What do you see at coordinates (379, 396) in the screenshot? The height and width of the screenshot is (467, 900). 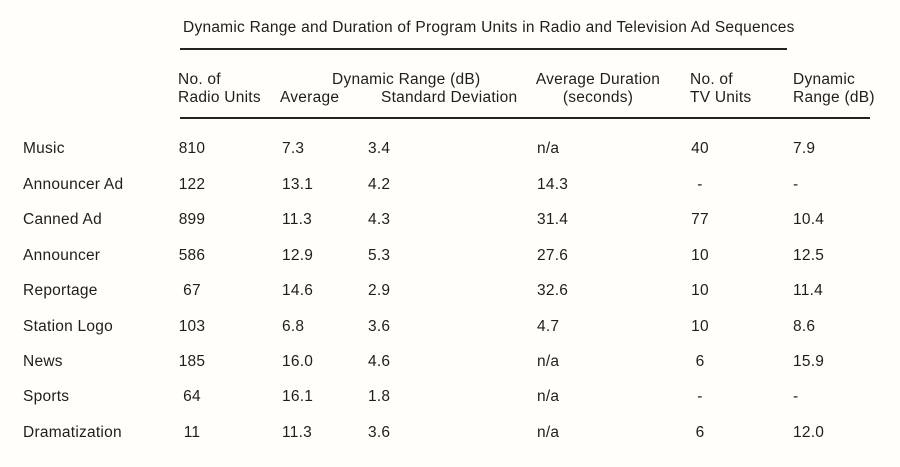 I see `cell-standard-deviation: 1.8` at bounding box center [379, 396].